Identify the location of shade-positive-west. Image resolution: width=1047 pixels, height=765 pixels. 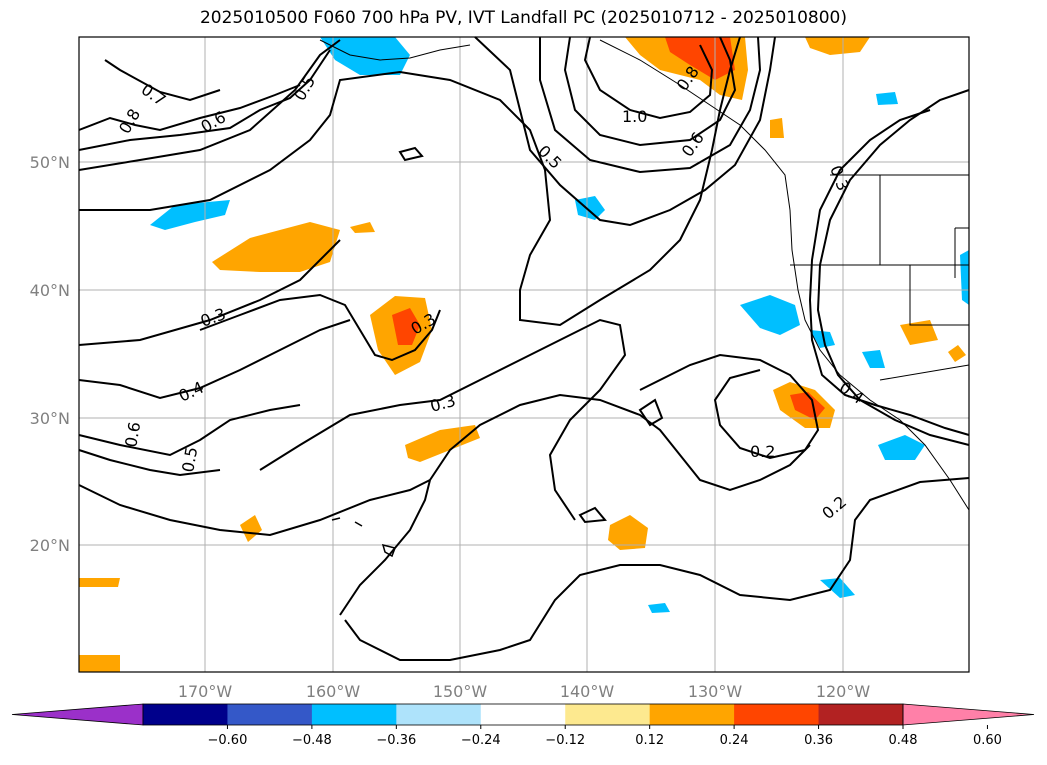
(276, 247).